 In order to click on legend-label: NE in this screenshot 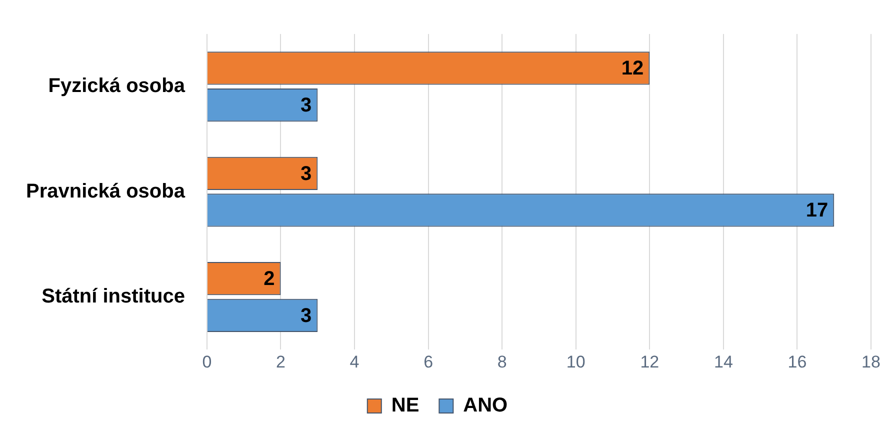, I will do `click(405, 405)`.